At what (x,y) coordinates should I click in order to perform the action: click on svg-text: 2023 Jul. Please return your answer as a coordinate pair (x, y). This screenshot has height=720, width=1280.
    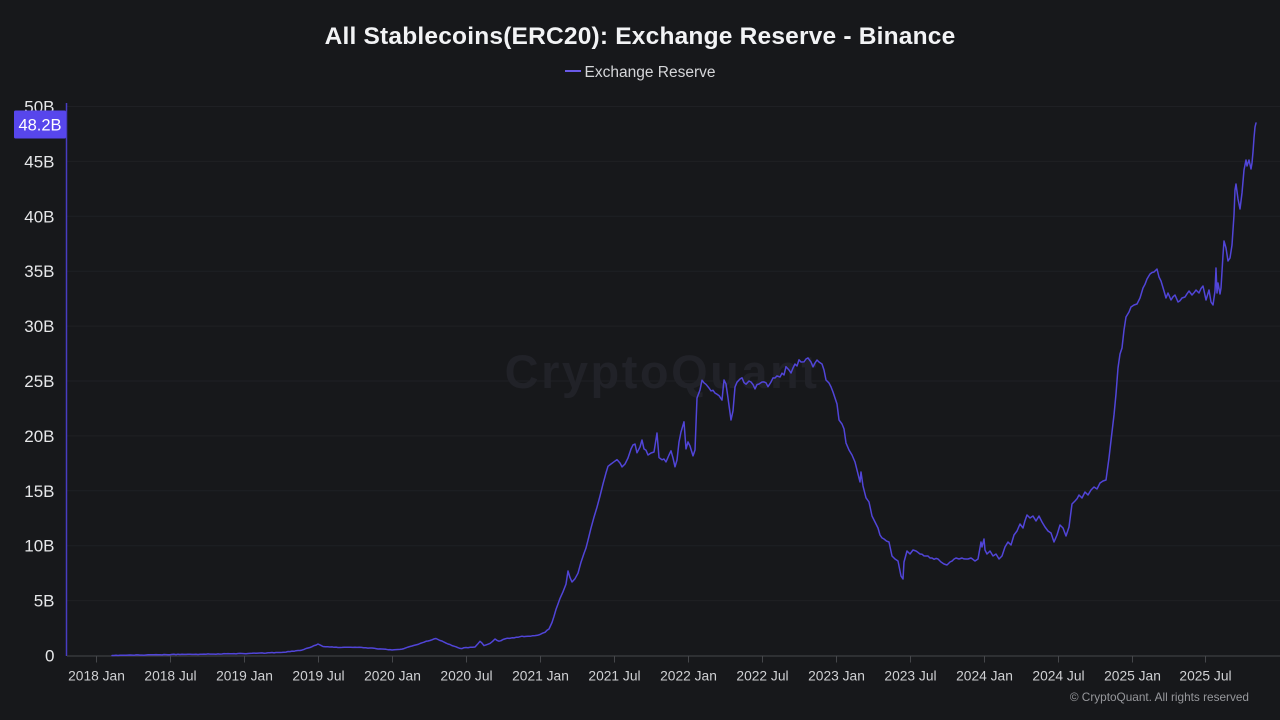
    Looking at the image, I should click on (910, 676).